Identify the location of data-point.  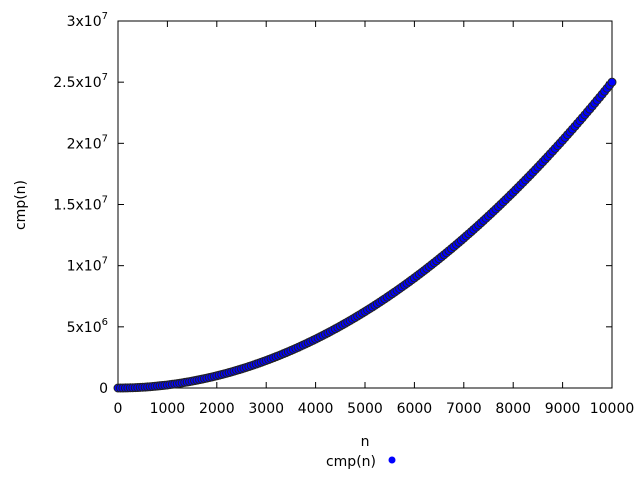
(612, 82).